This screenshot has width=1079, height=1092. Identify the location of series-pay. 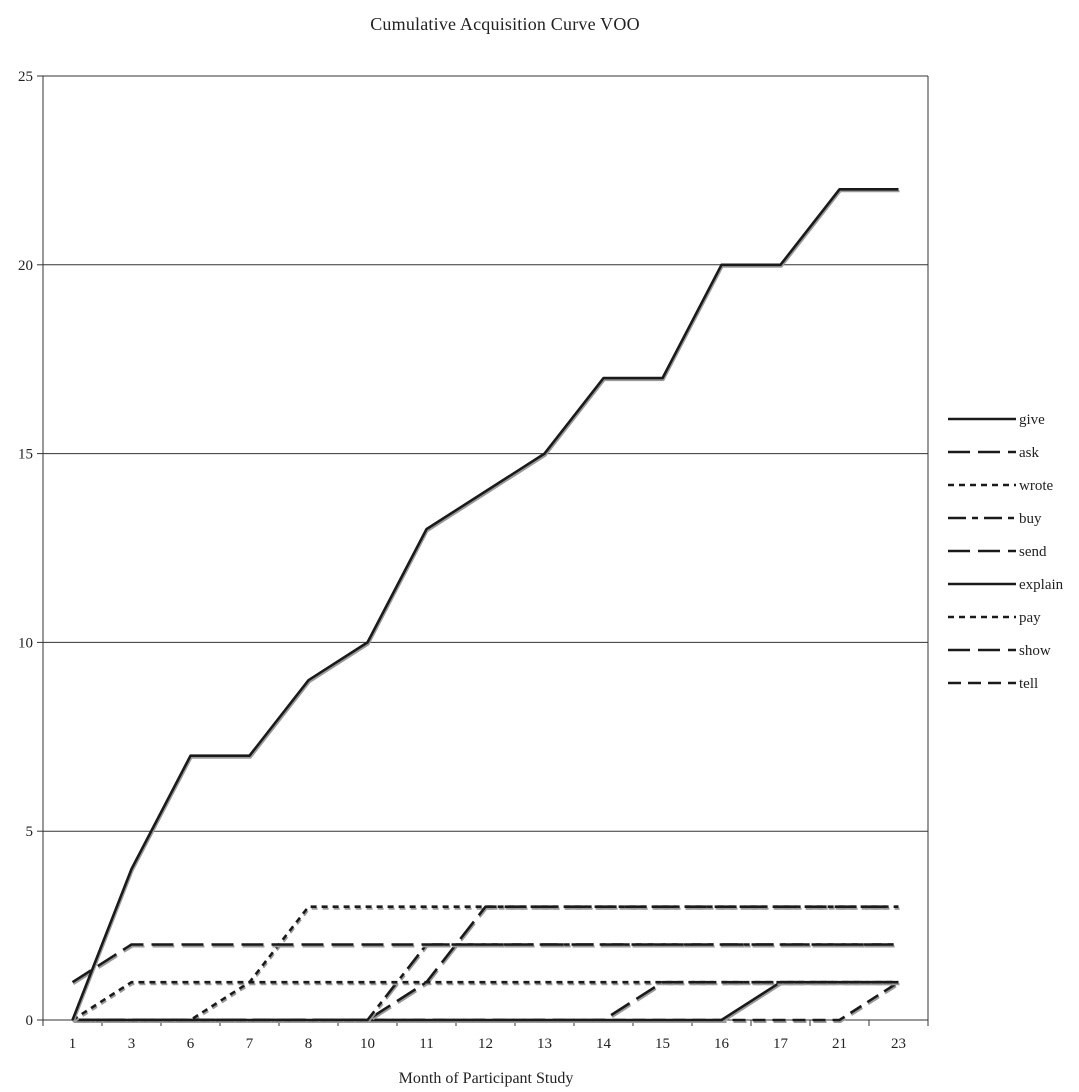
(486, 964).